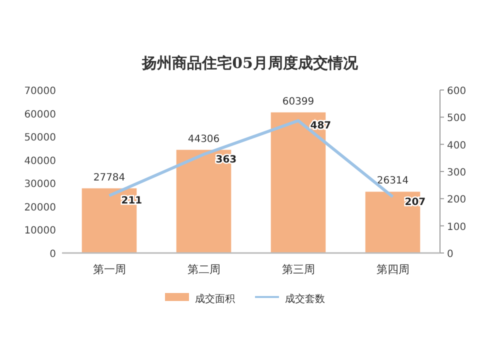  What do you see at coordinates (298, 102) in the screenshot?
I see `data-label: 60399` at bounding box center [298, 102].